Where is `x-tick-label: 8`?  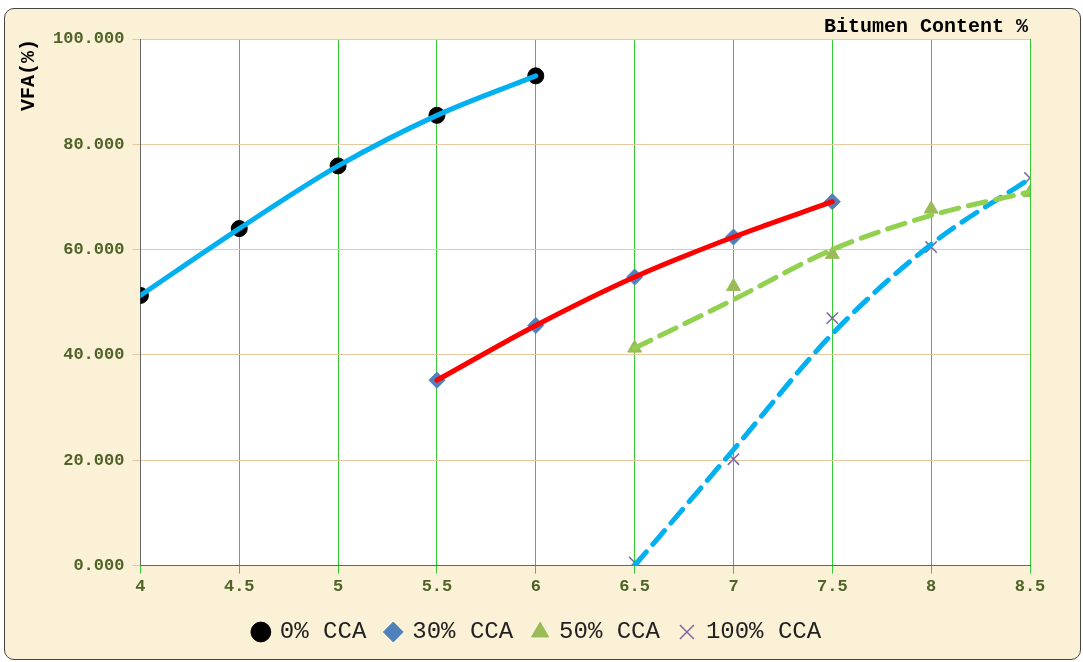
x-tick-label: 8 is located at coordinates (931, 587).